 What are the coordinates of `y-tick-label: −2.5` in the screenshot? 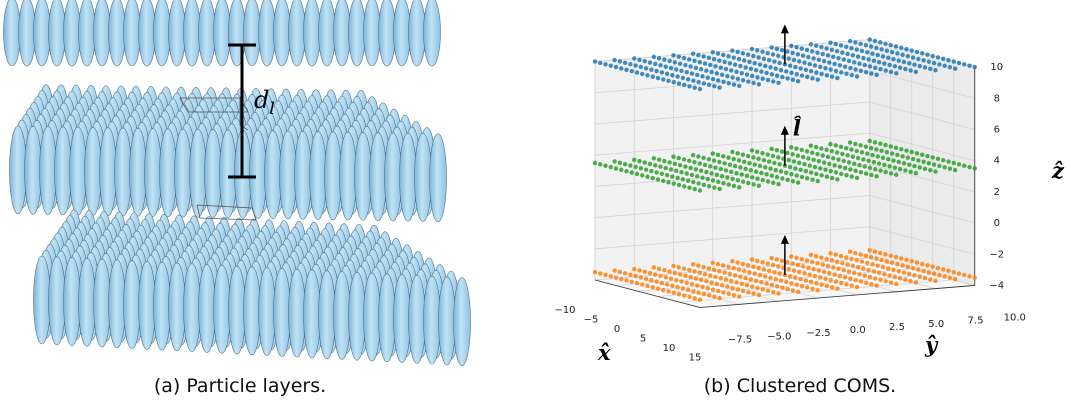 It's located at (818, 333).